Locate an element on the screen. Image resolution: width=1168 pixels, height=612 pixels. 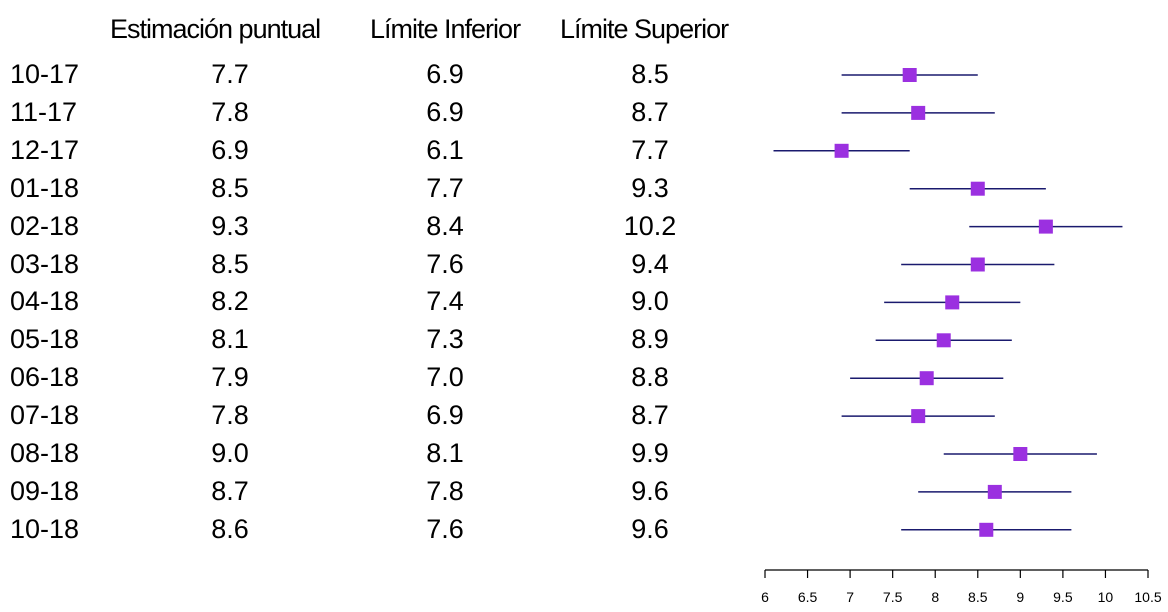
cell-lower: 8.4 is located at coordinates (445, 225).